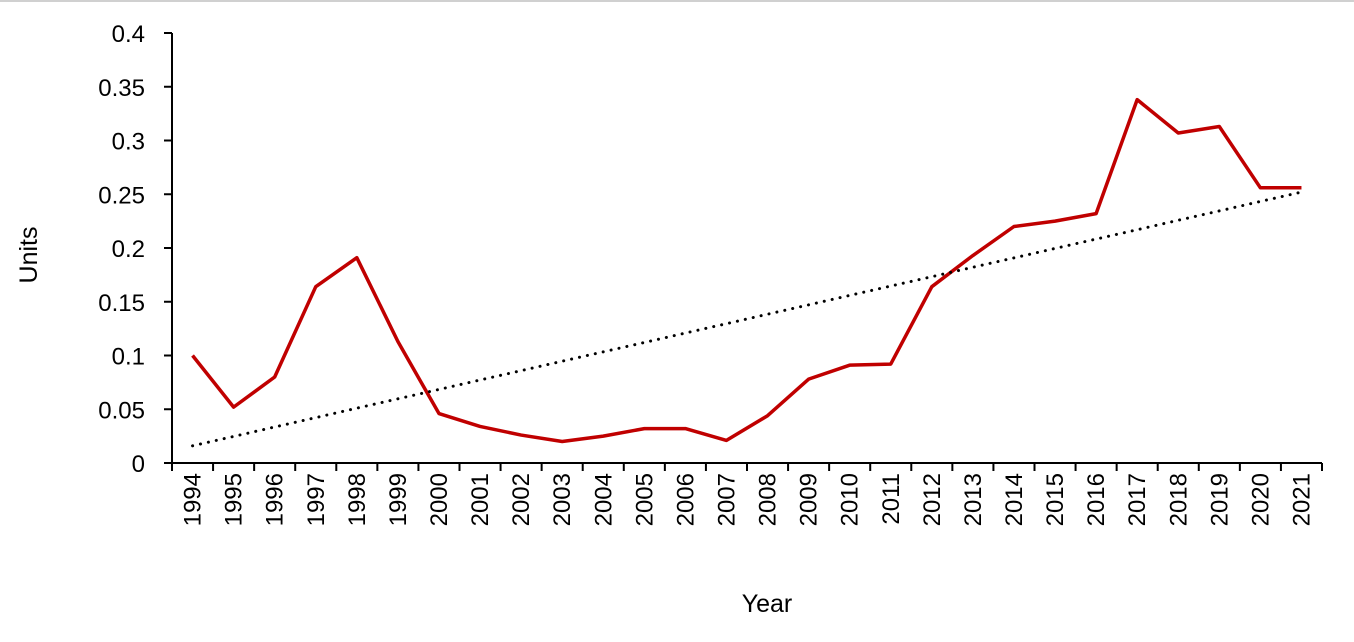 Image resolution: width=1354 pixels, height=642 pixels. Describe the element at coordinates (316, 499) in the screenshot. I see `x-tick-label: 1997` at that location.